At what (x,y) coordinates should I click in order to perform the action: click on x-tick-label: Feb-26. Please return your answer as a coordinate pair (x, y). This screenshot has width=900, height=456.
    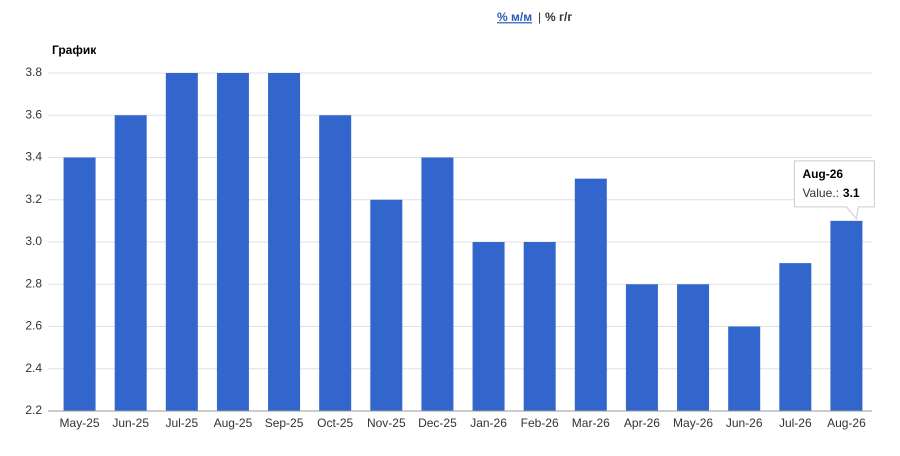
    Looking at the image, I should click on (540, 423).